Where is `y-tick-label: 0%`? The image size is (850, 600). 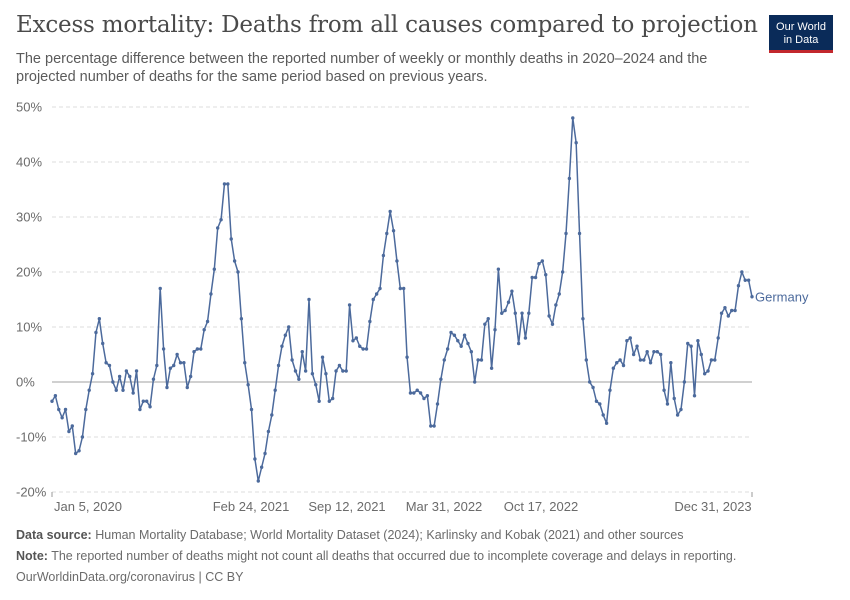 y-tick-label: 0% is located at coordinates (25, 382).